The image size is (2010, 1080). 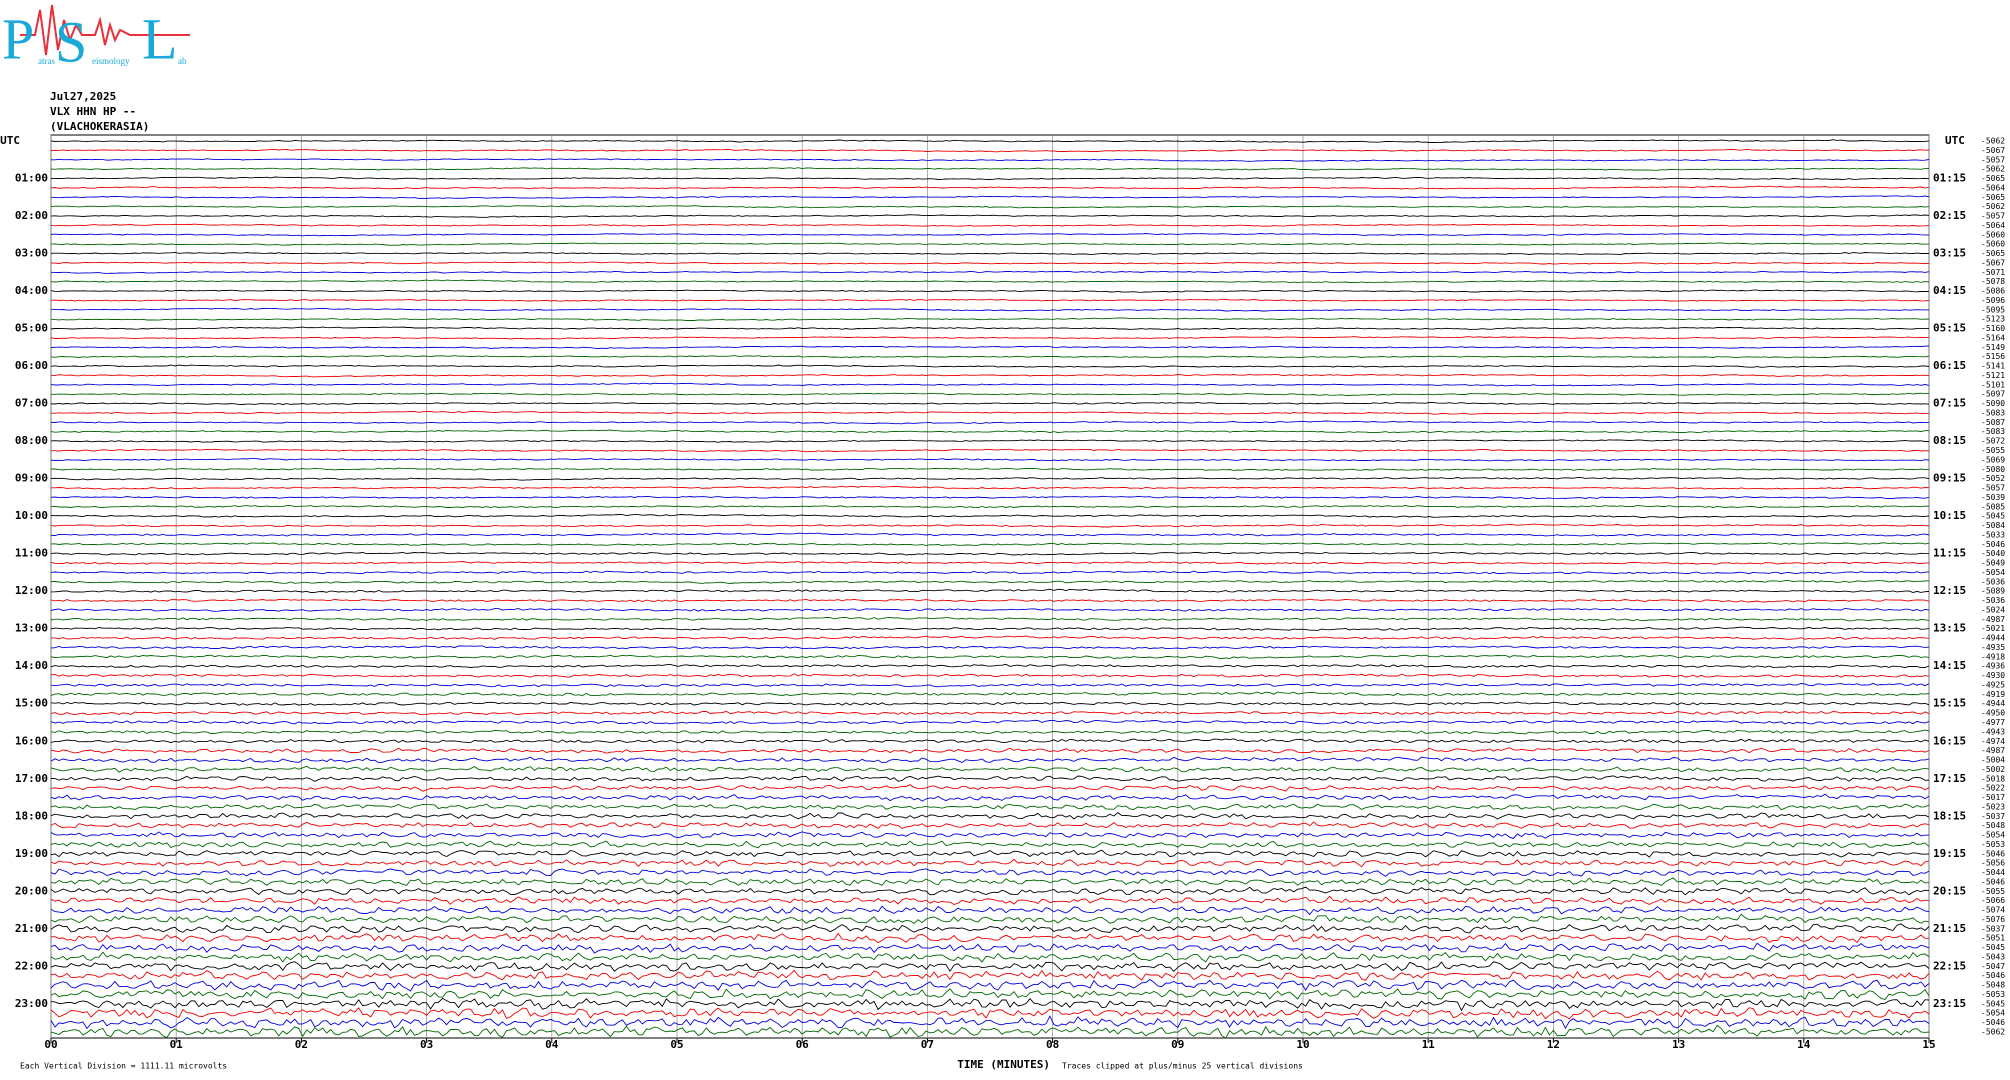 What do you see at coordinates (1993, 309) in the screenshot?
I see `offset-label: -5095` at bounding box center [1993, 309].